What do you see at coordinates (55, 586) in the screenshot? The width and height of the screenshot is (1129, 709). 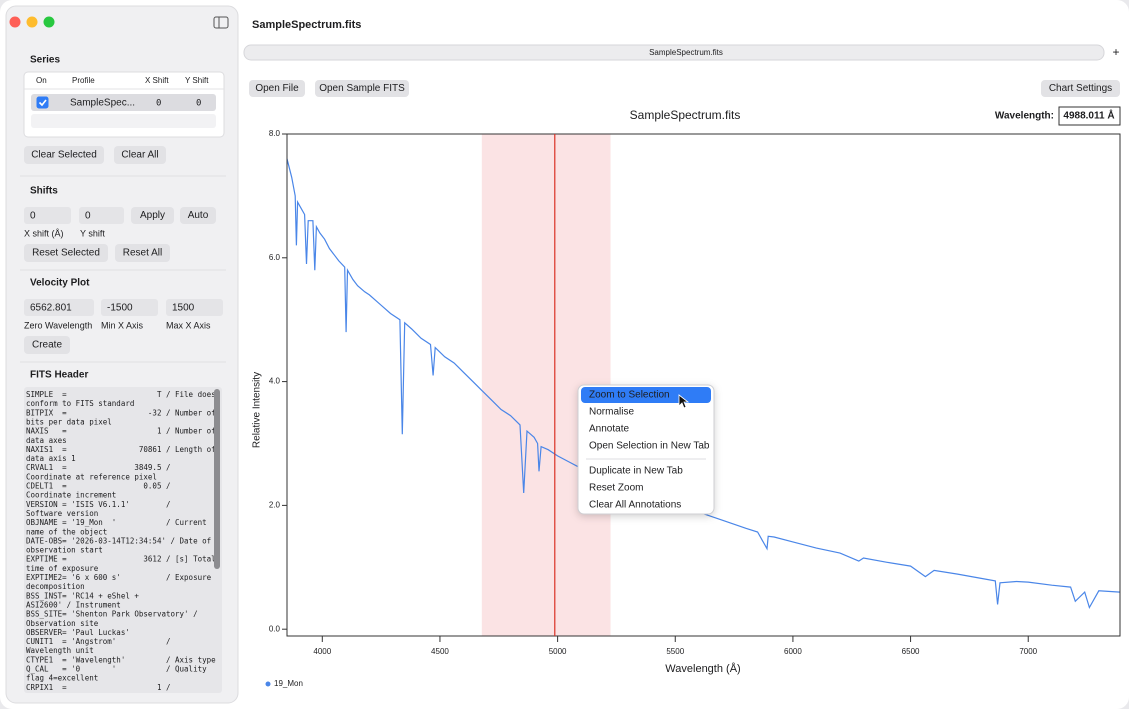 I see `fits-line: decomposition` at bounding box center [55, 586].